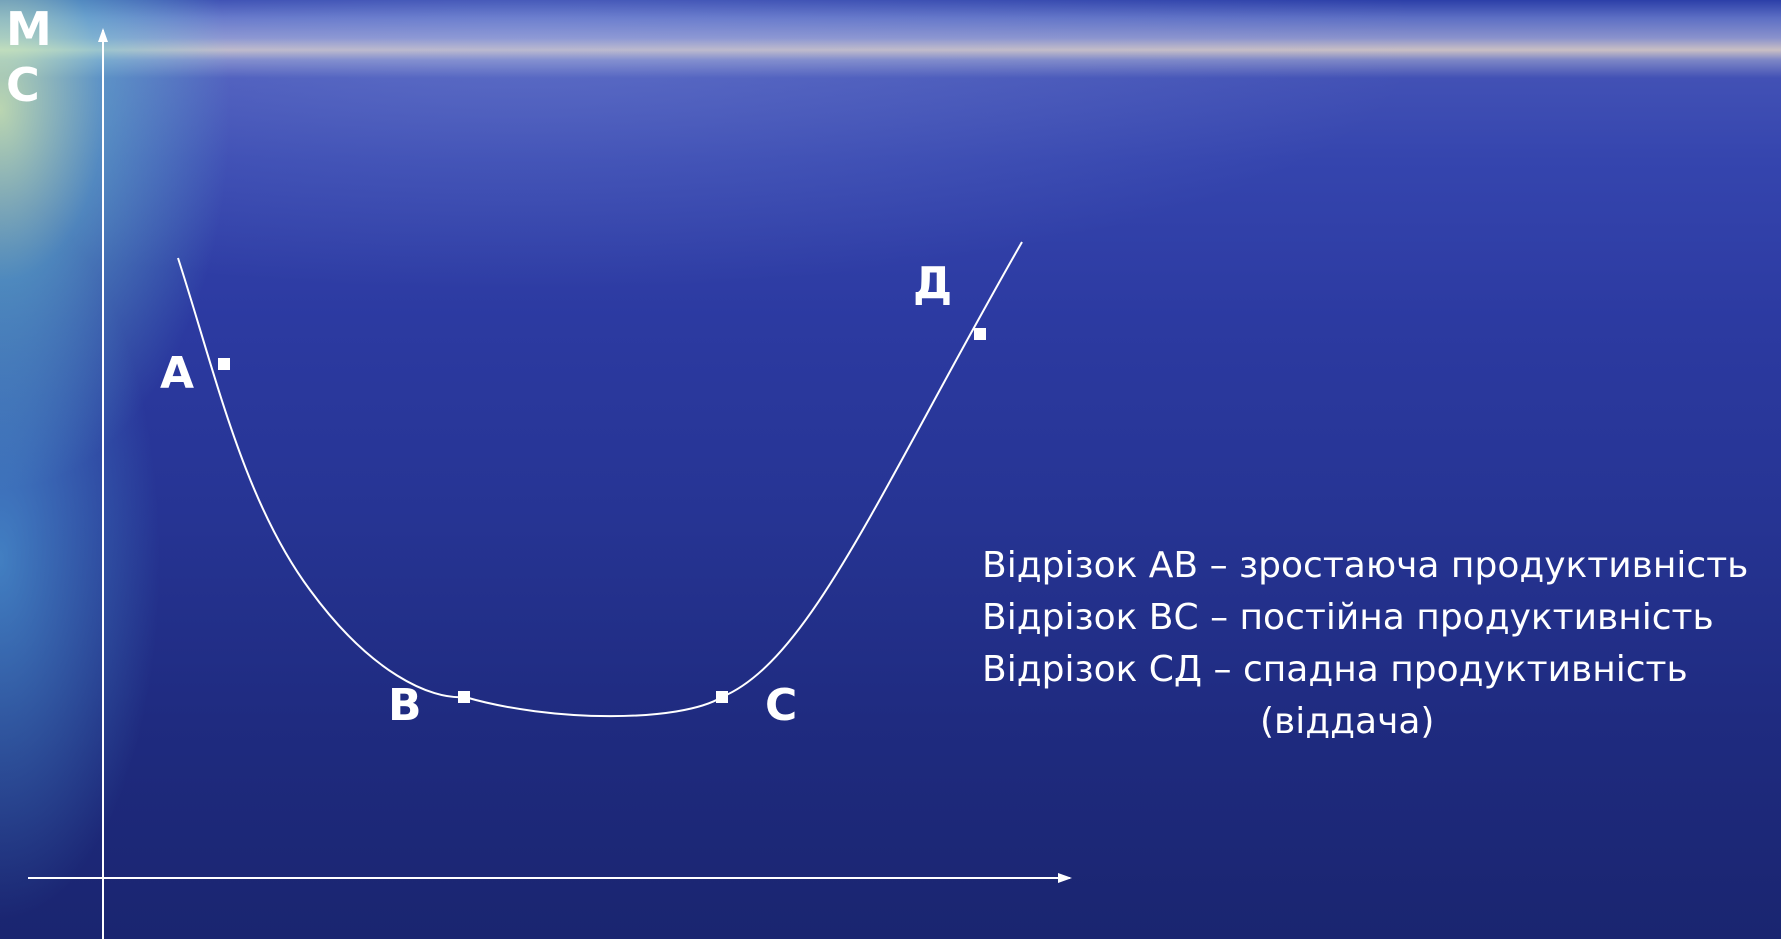 The image size is (1781, 939). What do you see at coordinates (177, 373) in the screenshot?
I see `point-a-label: А` at bounding box center [177, 373].